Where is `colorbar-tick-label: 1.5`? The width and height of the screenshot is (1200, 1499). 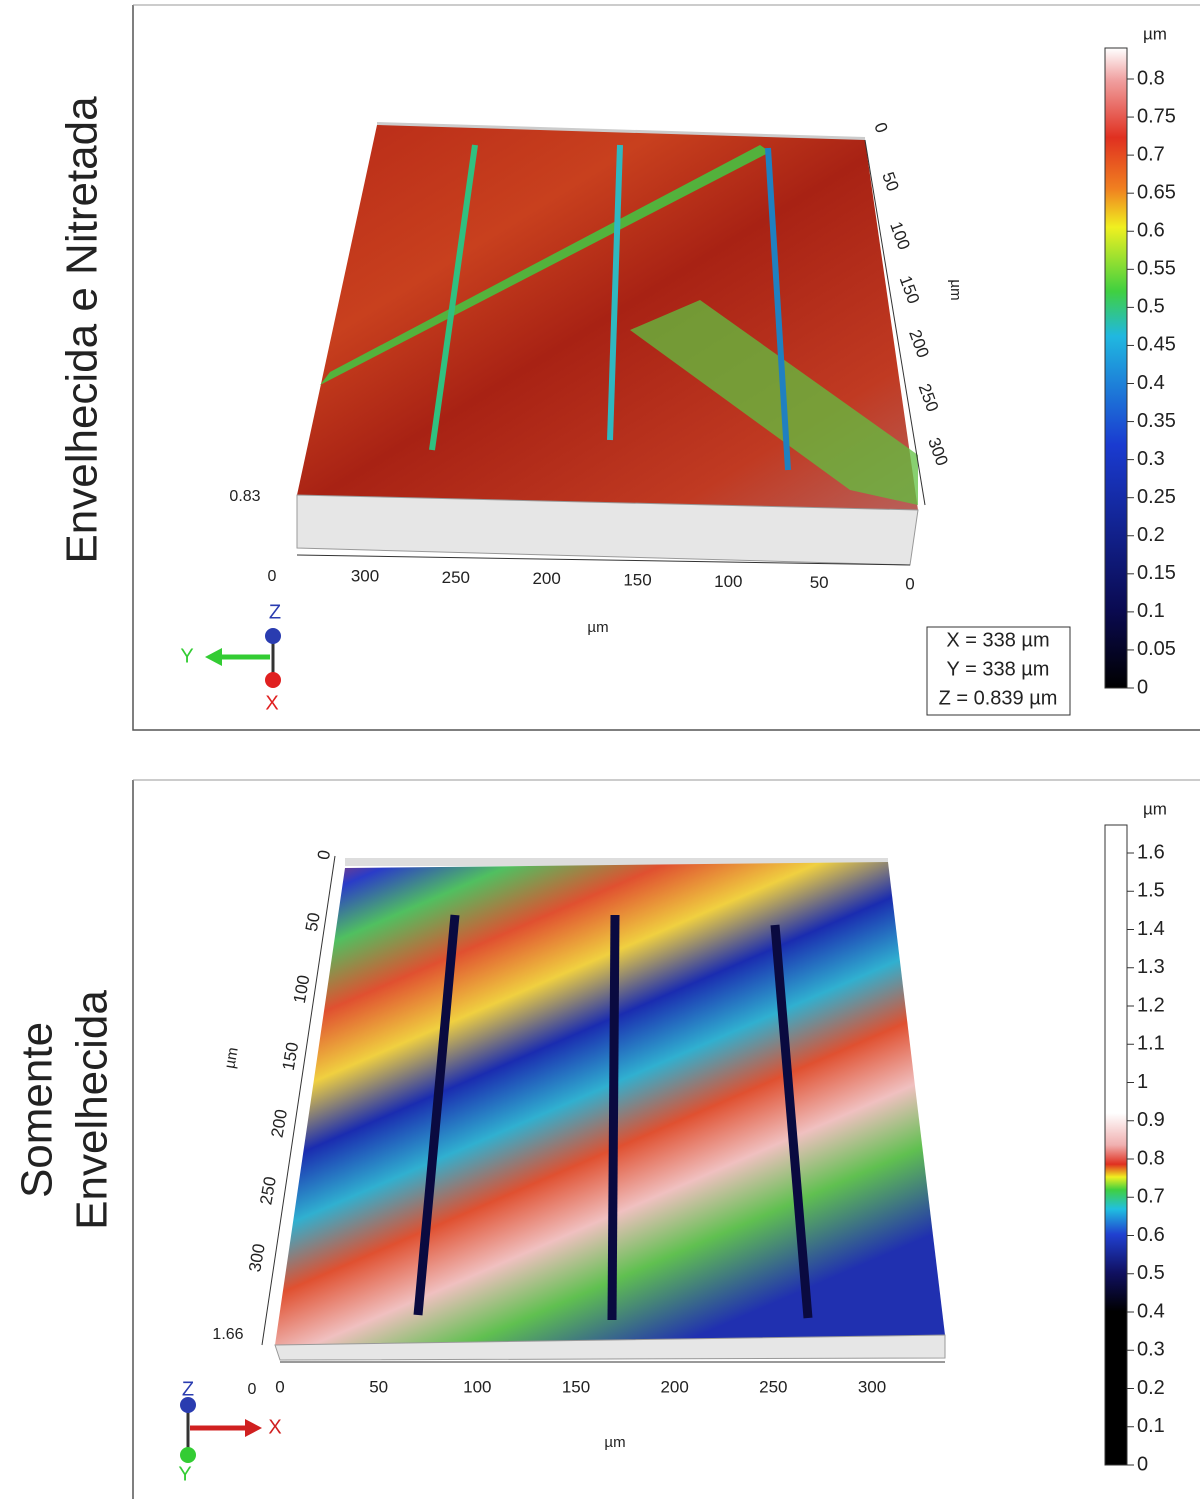 colorbar-tick-label: 1.5 is located at coordinates (1151, 891).